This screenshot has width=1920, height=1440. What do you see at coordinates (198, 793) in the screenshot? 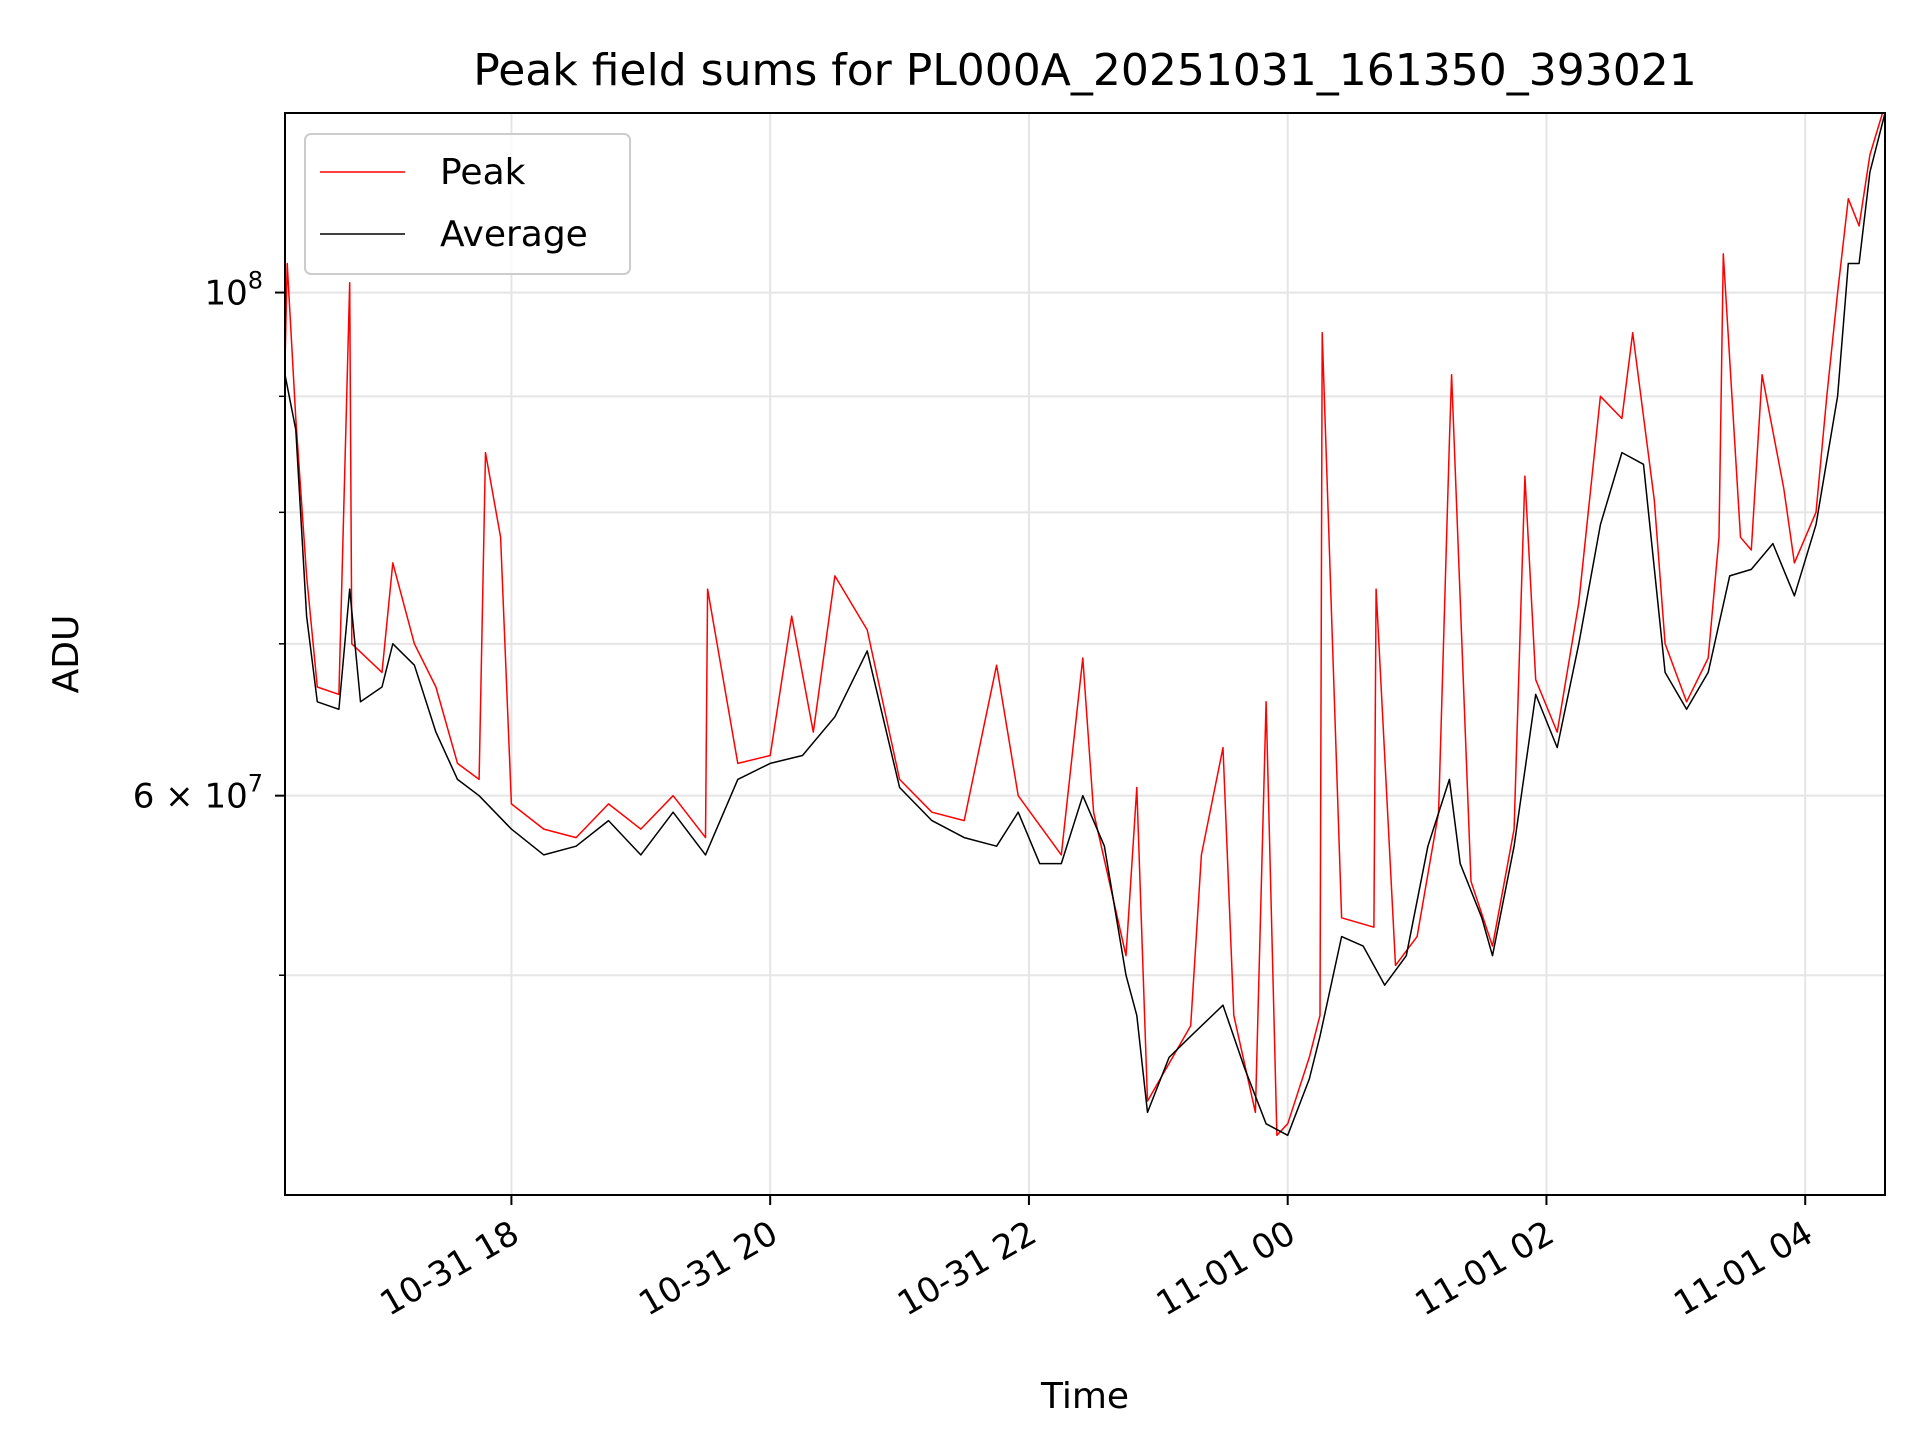
I see `y-tick-label: 6 × 107` at bounding box center [198, 793].